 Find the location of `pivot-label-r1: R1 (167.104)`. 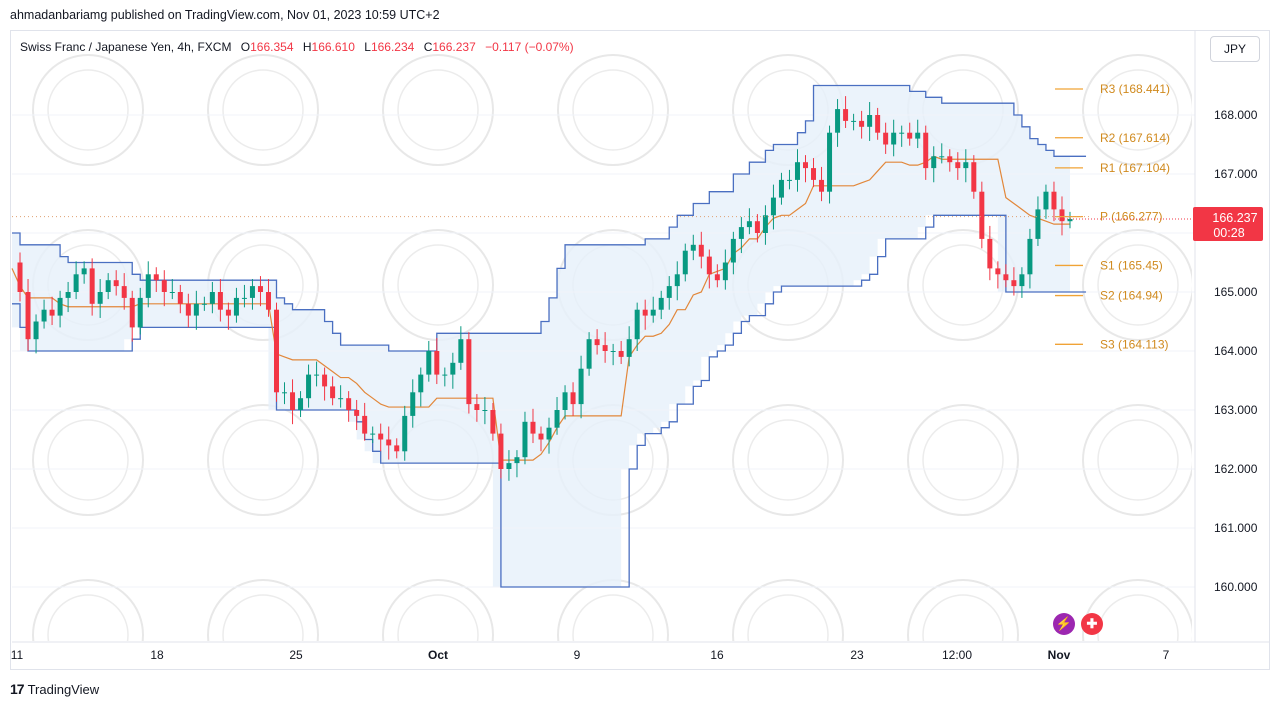

pivot-label-r1: R1 (167.104) is located at coordinates (1135, 168).